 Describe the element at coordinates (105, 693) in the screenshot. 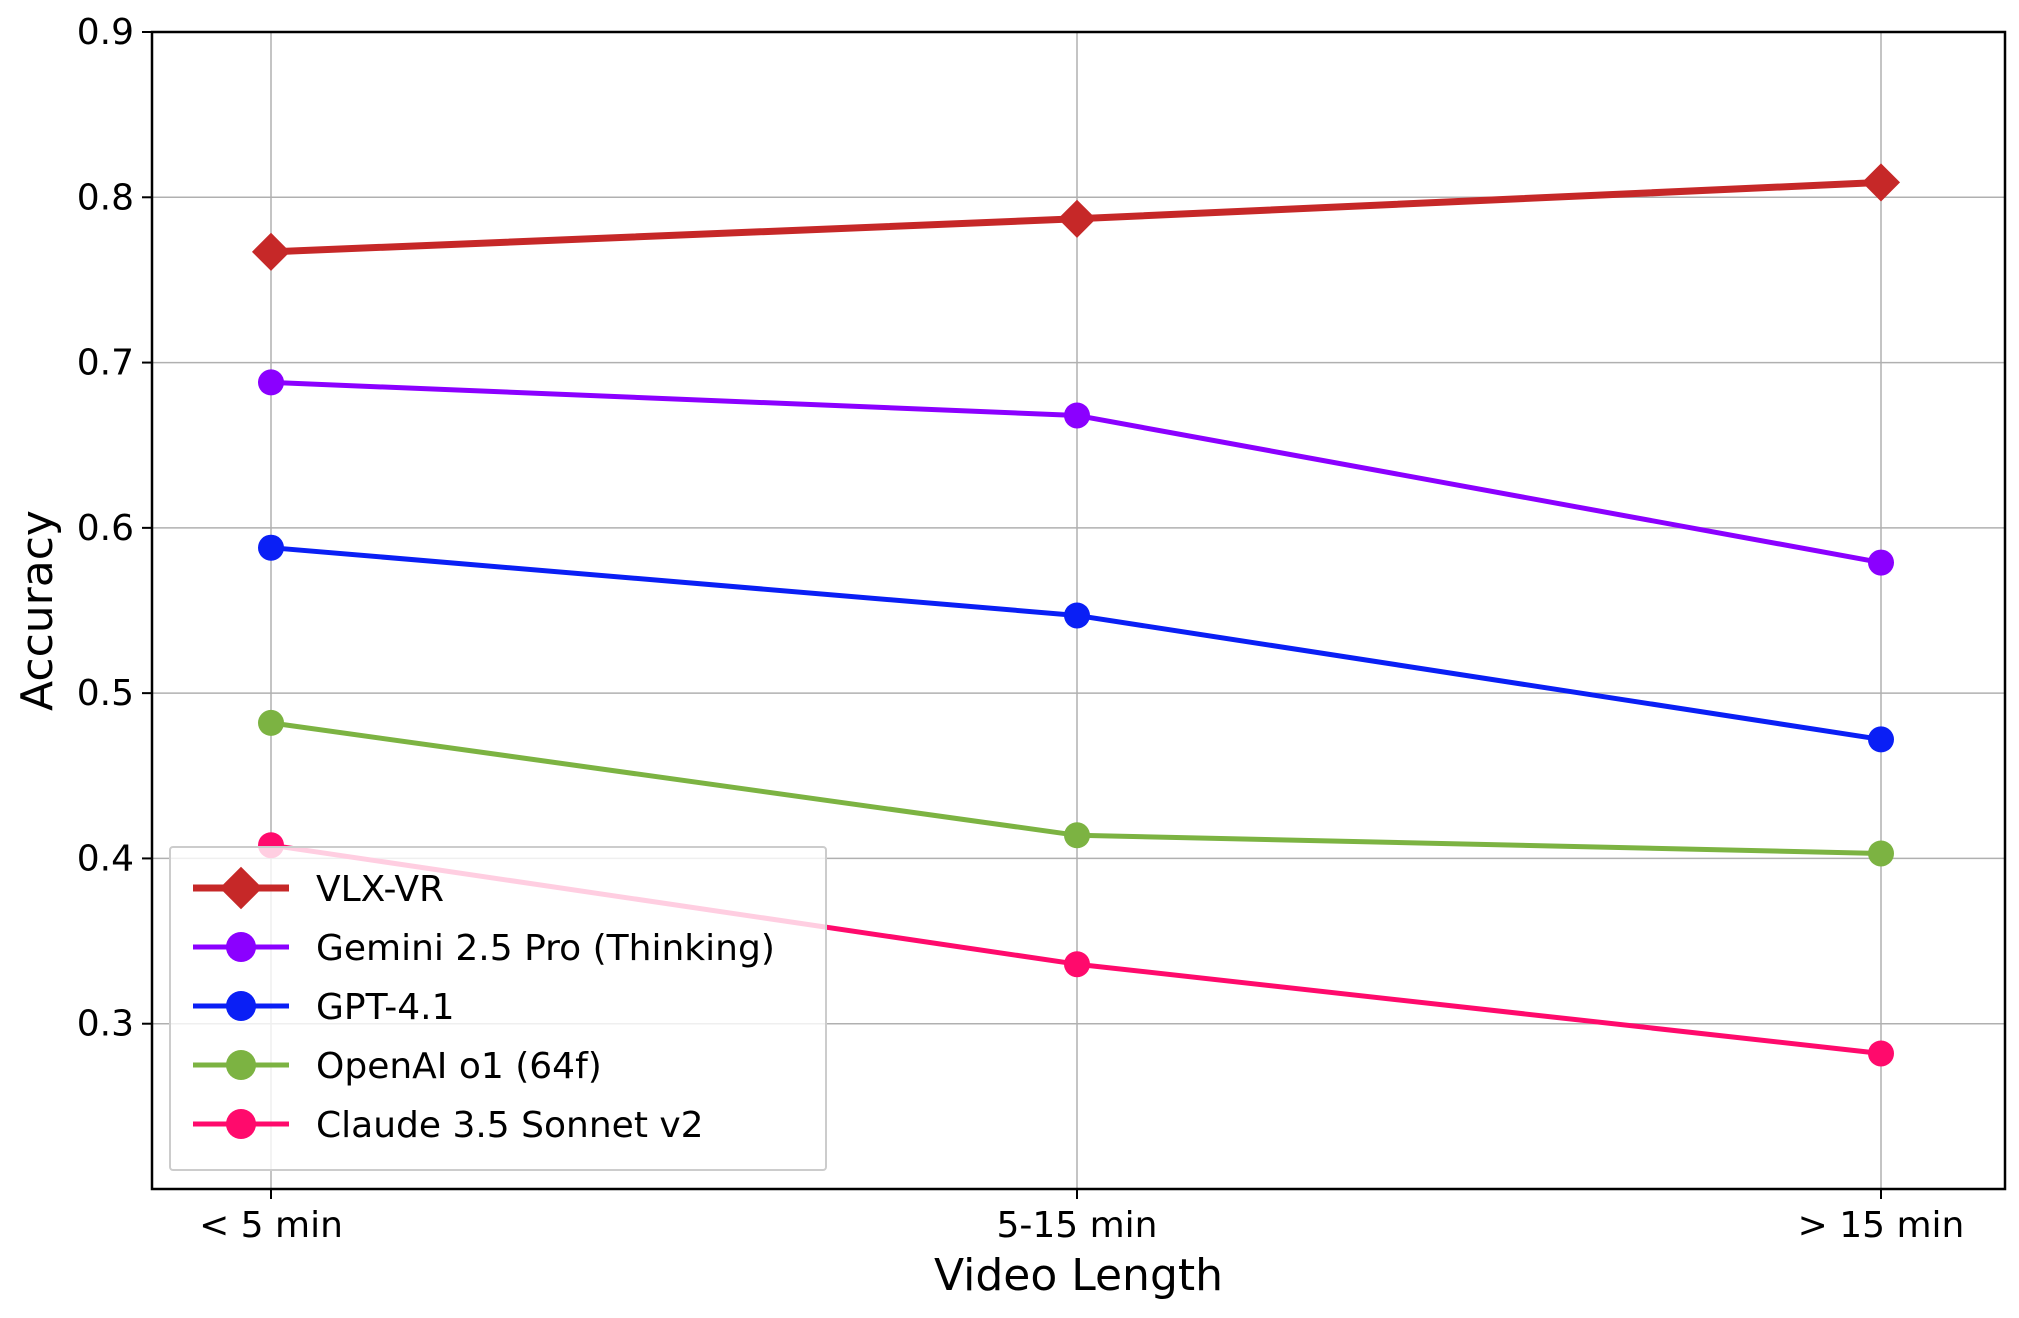

I see `y-tick-label: 0.5` at that location.